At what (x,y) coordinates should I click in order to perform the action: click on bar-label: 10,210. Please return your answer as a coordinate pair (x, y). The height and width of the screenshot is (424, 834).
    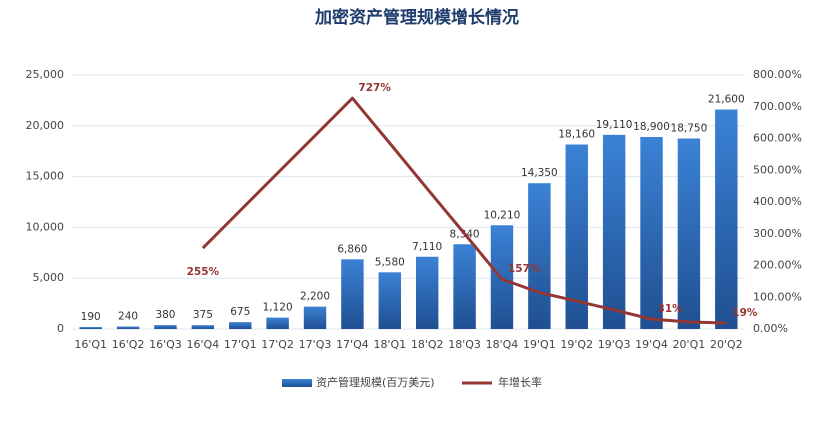
    Looking at the image, I should click on (502, 215).